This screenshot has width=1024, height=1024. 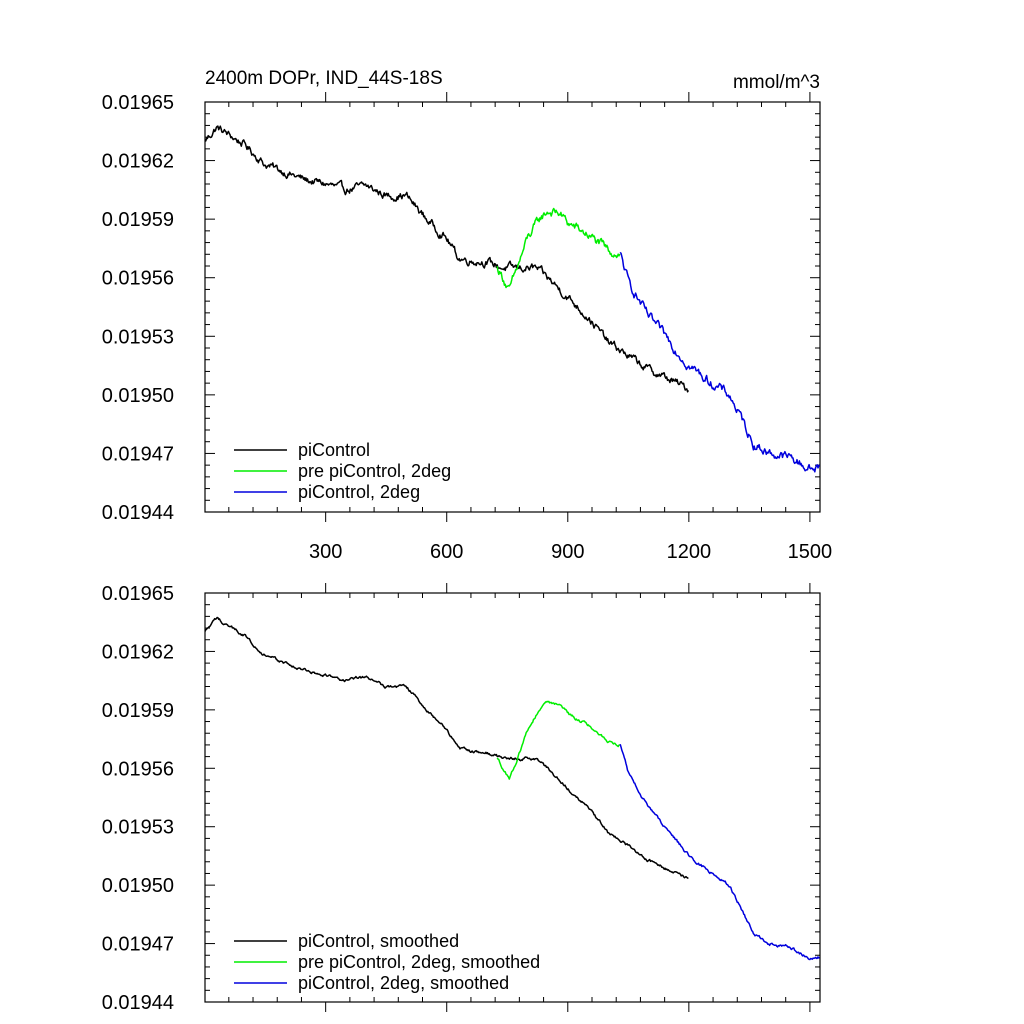 What do you see at coordinates (324, 78) in the screenshot?
I see `chart-title: 2400m DOPr, IND_44S-18S` at bounding box center [324, 78].